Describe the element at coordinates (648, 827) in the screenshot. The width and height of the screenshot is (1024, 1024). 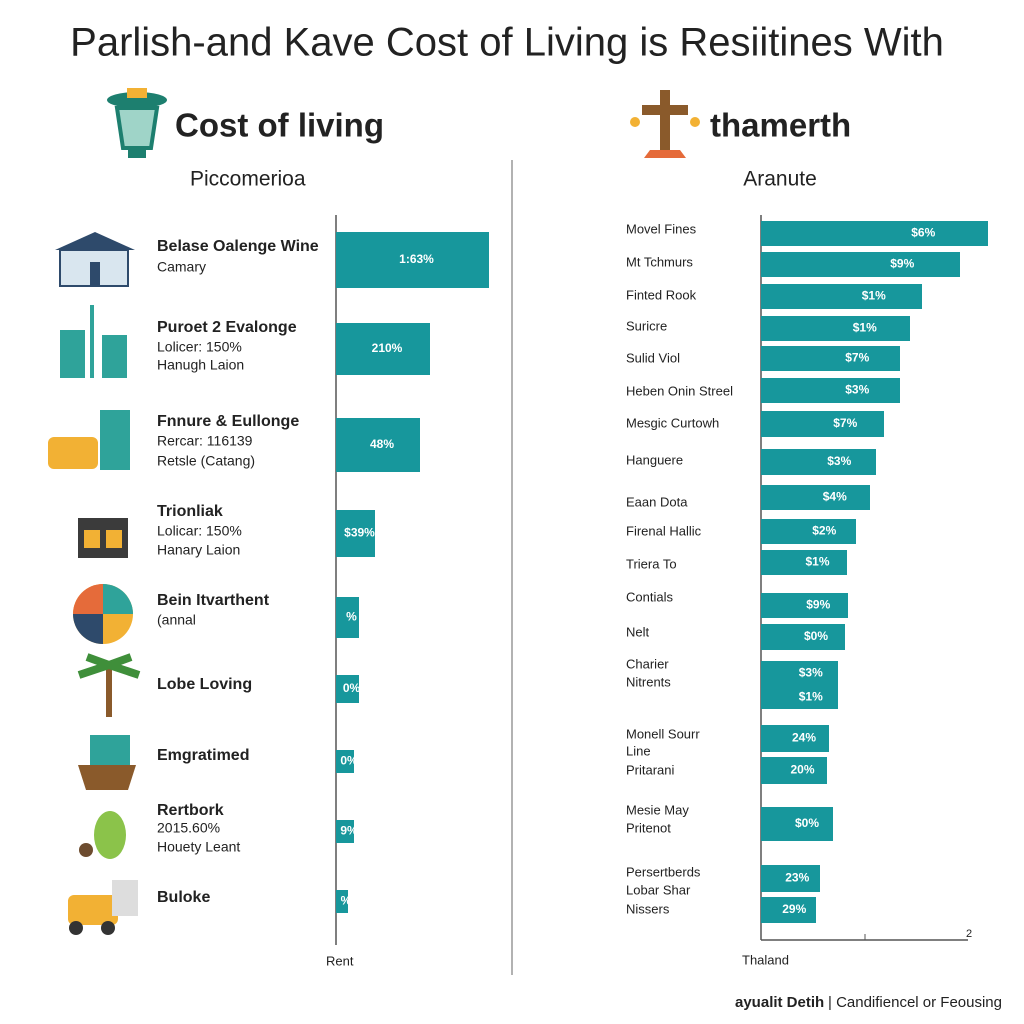
I see `item-name: Pritenot` at that location.